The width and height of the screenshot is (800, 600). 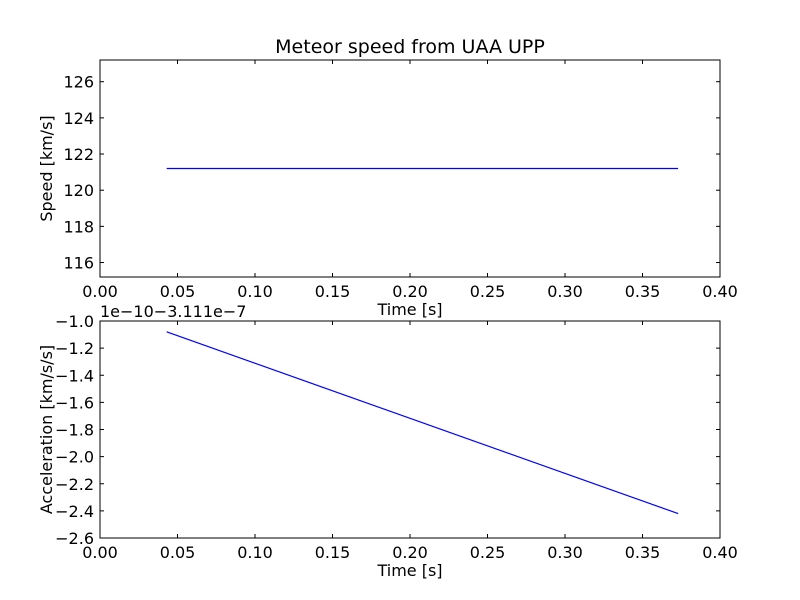 I want to click on acceleration-y-tick-label: −2.2, so click(x=74, y=484).